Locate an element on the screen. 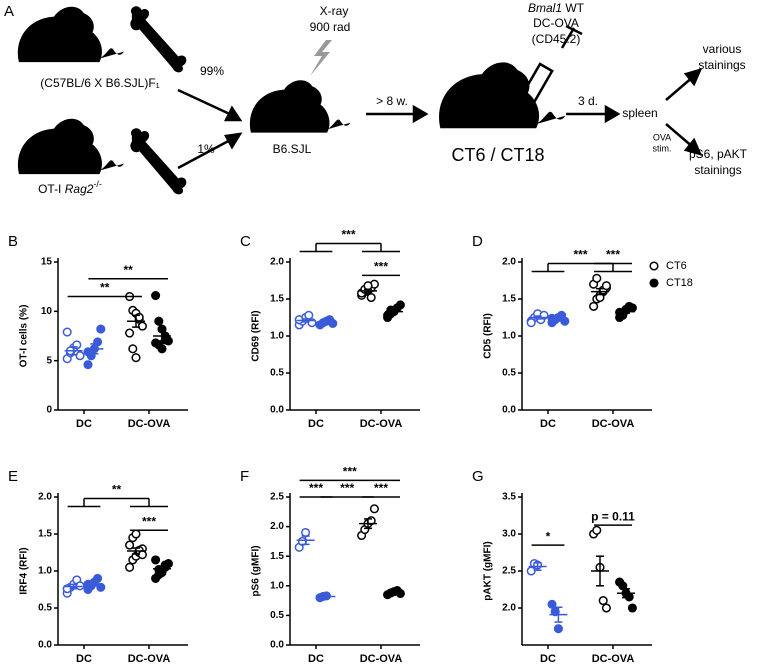  panel-label: A is located at coordinates (9, 11).